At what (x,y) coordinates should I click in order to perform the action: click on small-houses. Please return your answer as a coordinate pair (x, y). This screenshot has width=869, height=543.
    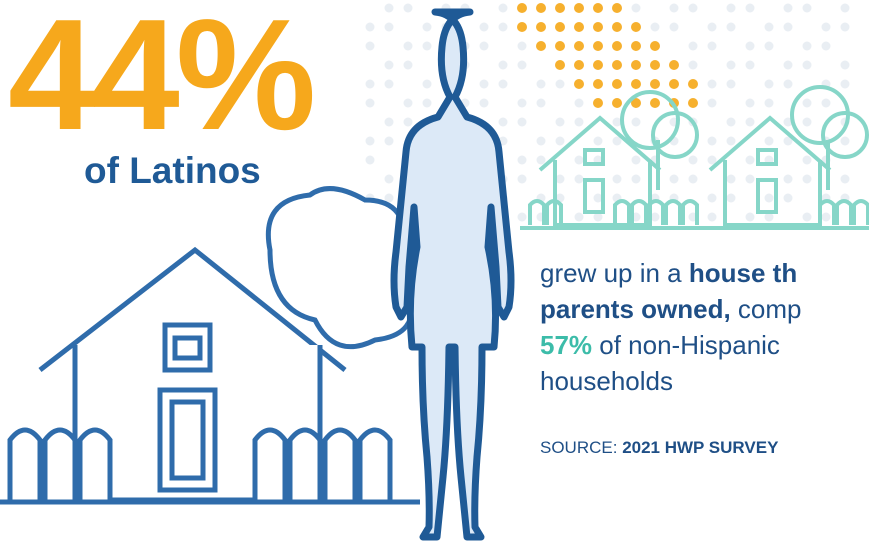
    Looking at the image, I should click on (694, 157).